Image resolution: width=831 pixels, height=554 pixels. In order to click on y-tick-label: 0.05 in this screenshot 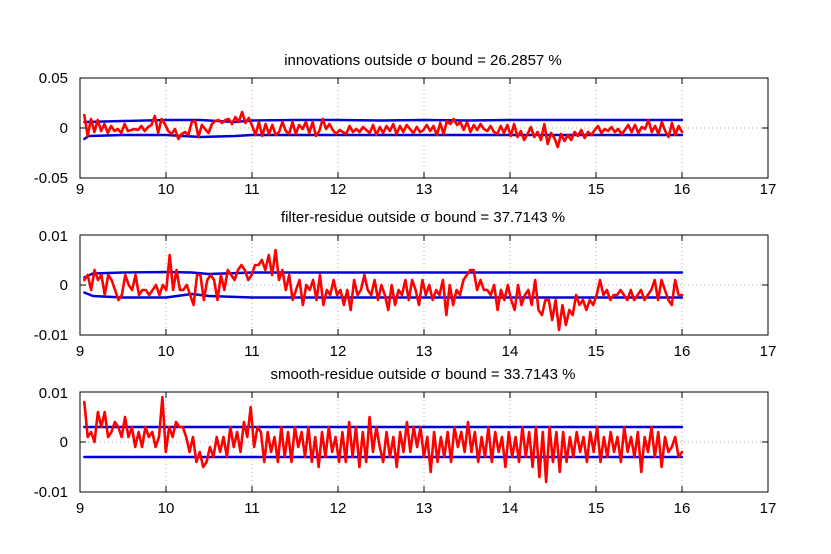, I will do `click(53, 78)`.